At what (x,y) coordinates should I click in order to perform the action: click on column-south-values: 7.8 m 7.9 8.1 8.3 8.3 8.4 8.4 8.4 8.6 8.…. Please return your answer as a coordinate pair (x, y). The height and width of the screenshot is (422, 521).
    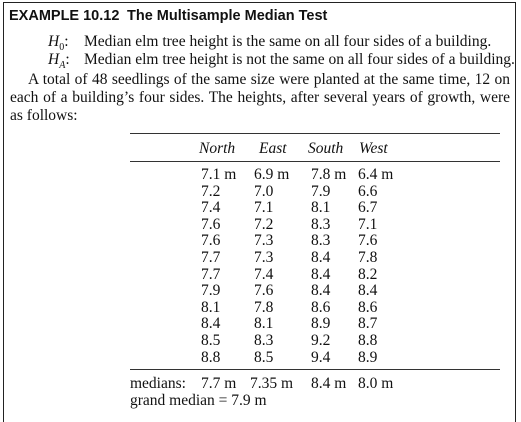
    Looking at the image, I should click on (329, 266).